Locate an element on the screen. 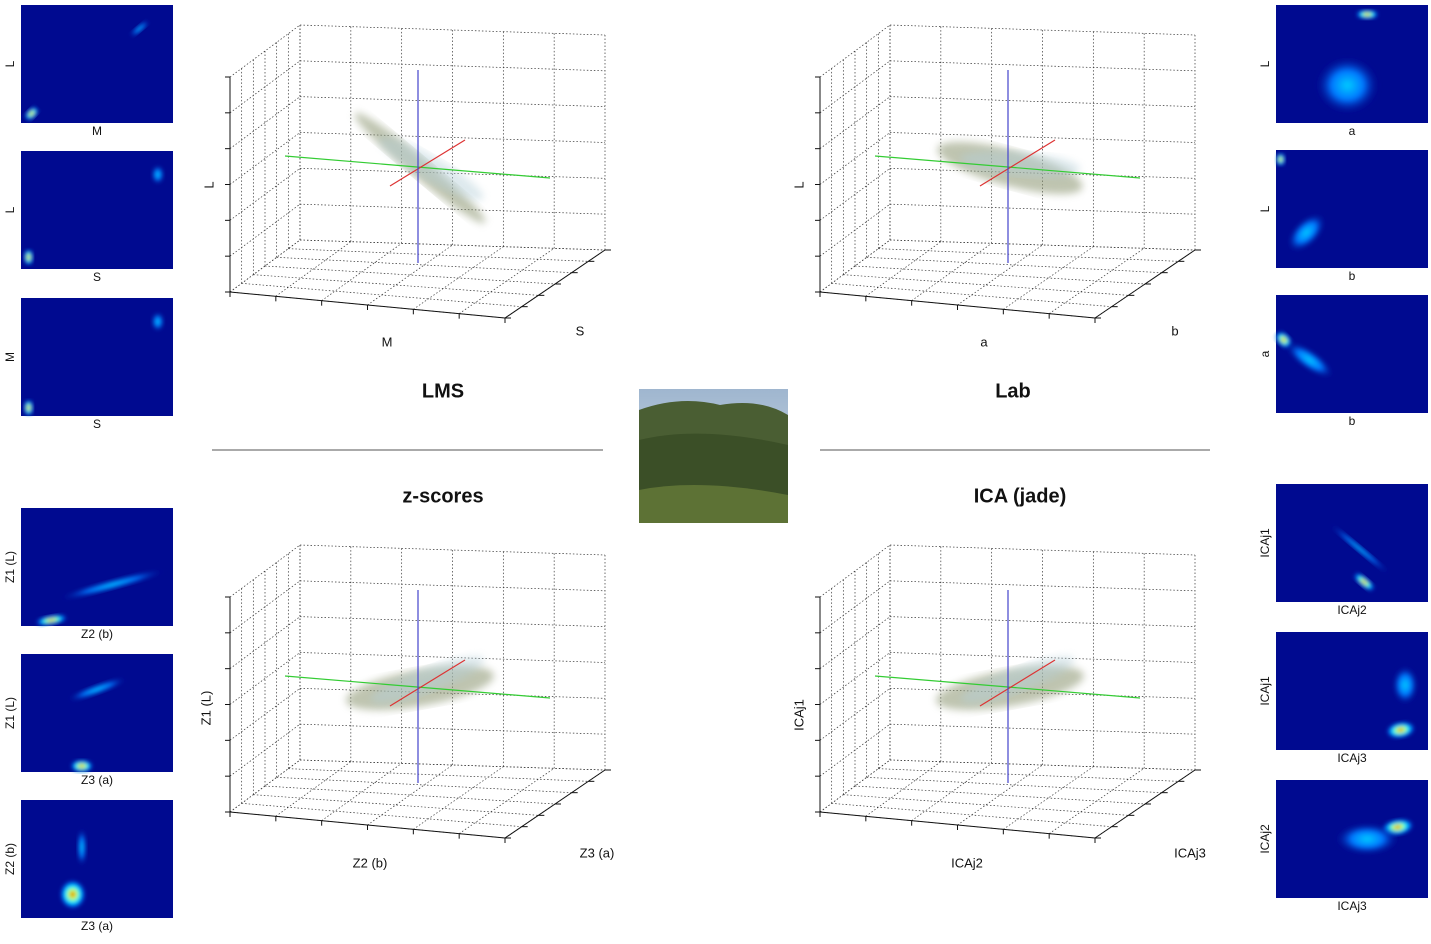 The width and height of the screenshot is (1431, 944). heatmap-y-label: Z2 (b) is located at coordinates (10, 859).